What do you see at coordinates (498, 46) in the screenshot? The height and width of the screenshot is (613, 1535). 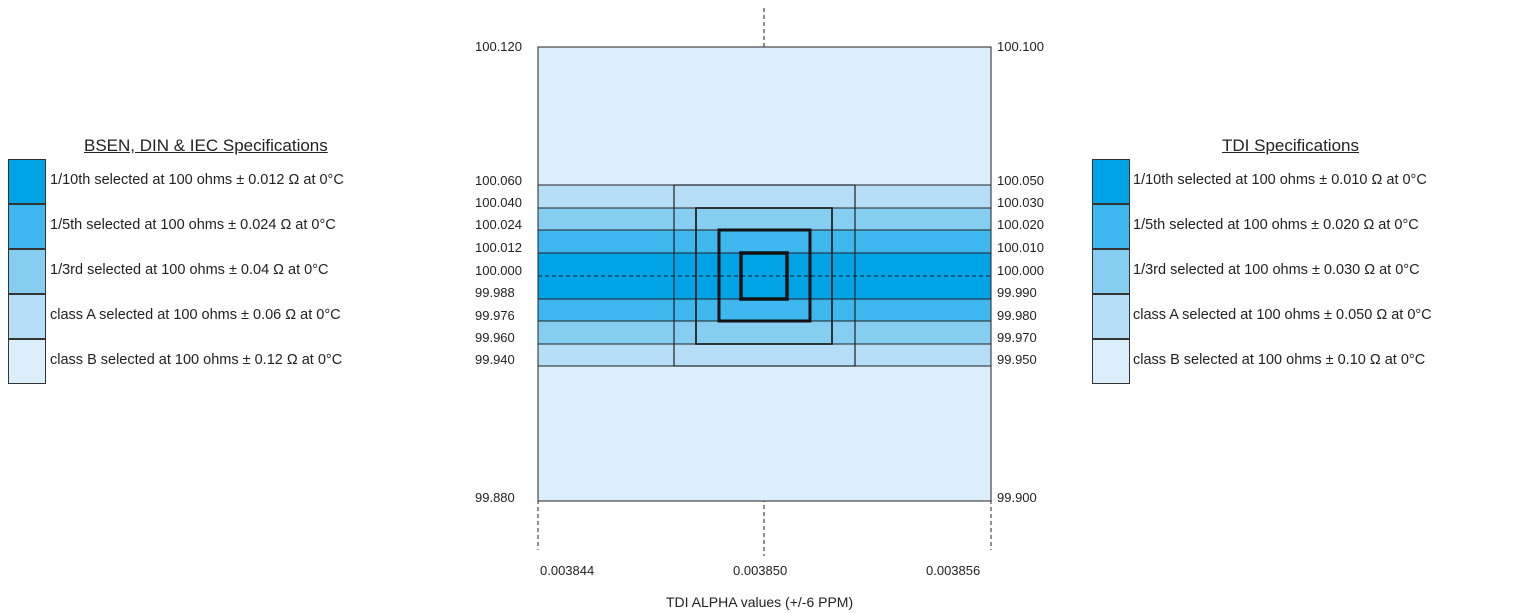 I see `left-tick-label: 100.120` at bounding box center [498, 46].